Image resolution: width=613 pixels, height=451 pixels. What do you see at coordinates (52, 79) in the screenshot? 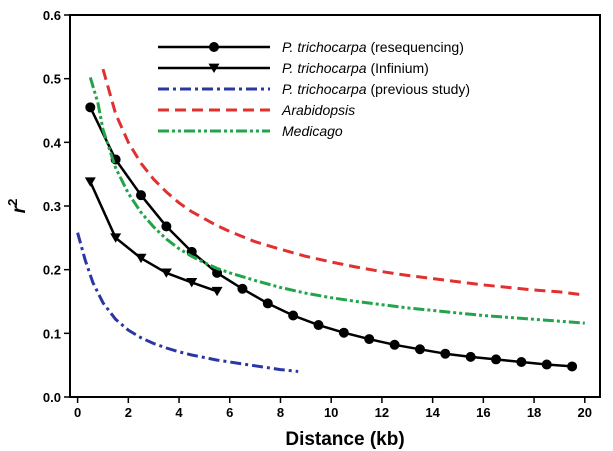
I see `y-tick-label: 0.5` at bounding box center [52, 79].